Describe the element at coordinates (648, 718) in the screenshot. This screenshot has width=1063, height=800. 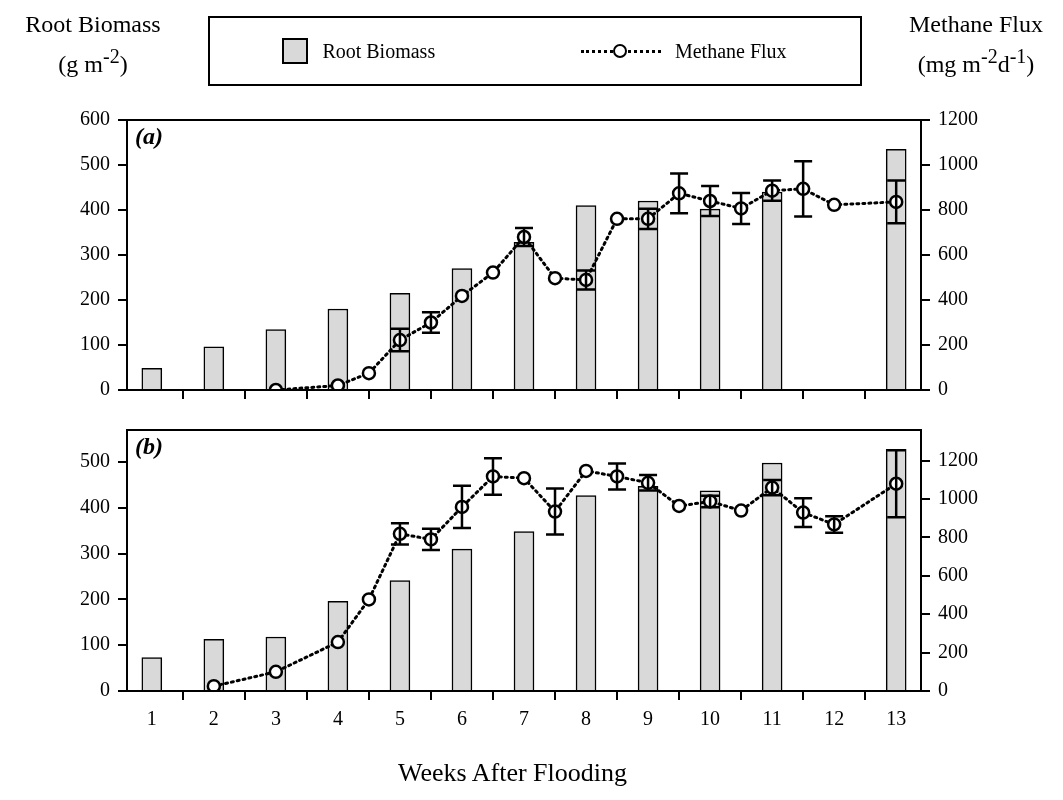
I see `x-tick-label: 9` at that location.